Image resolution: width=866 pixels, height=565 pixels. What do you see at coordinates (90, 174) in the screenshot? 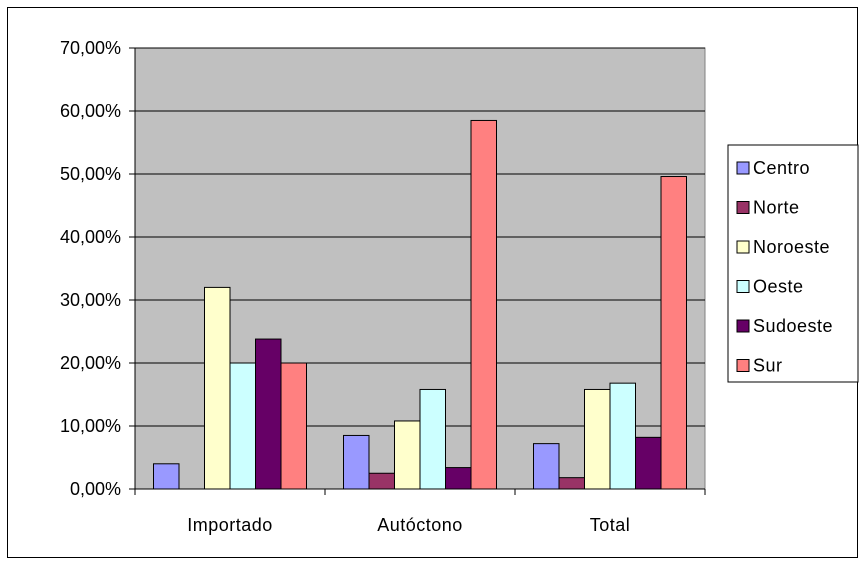
I see `y-tick-label: 50,00%` at bounding box center [90, 174].